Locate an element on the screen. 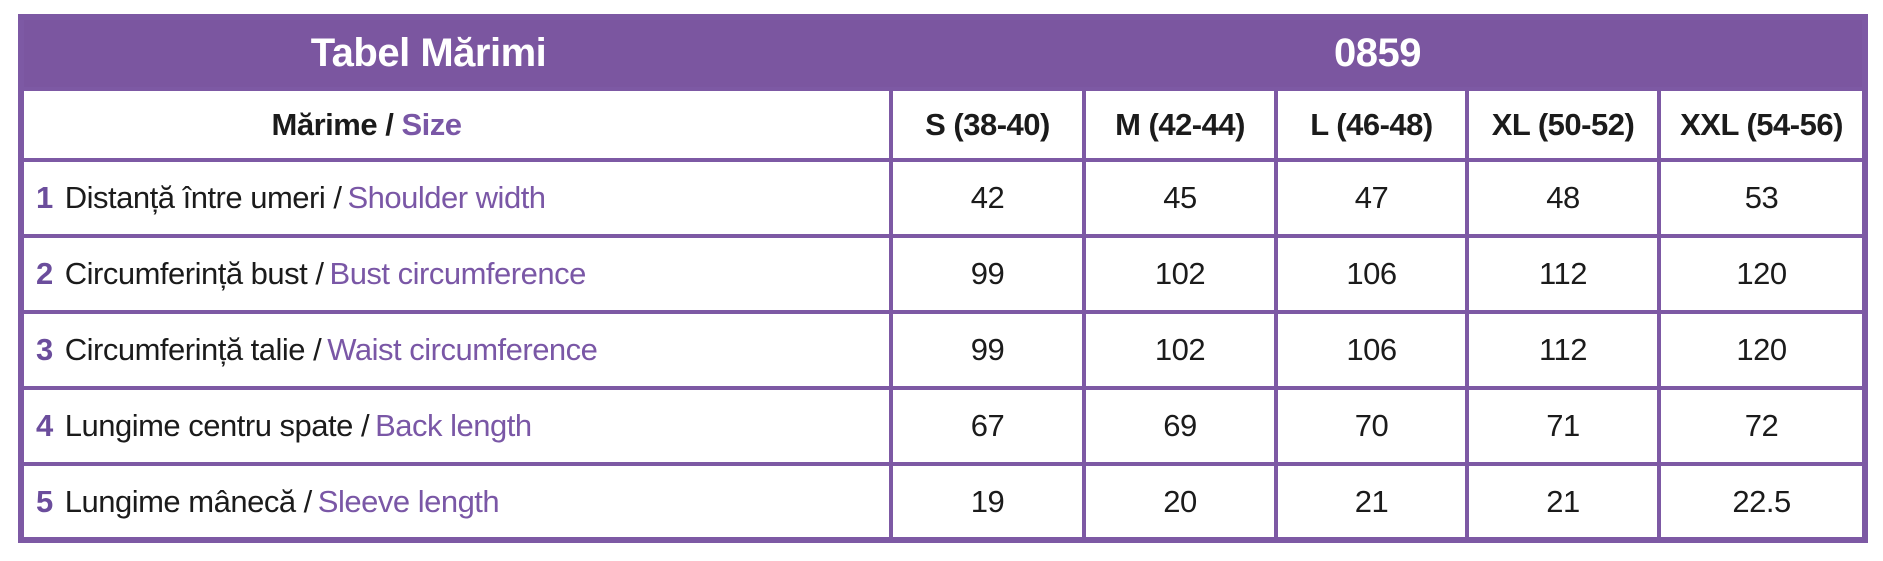 The image size is (1883, 561). row-label-back-length: 4 Lungime centru spate / Back length is located at coordinates (456, 426).